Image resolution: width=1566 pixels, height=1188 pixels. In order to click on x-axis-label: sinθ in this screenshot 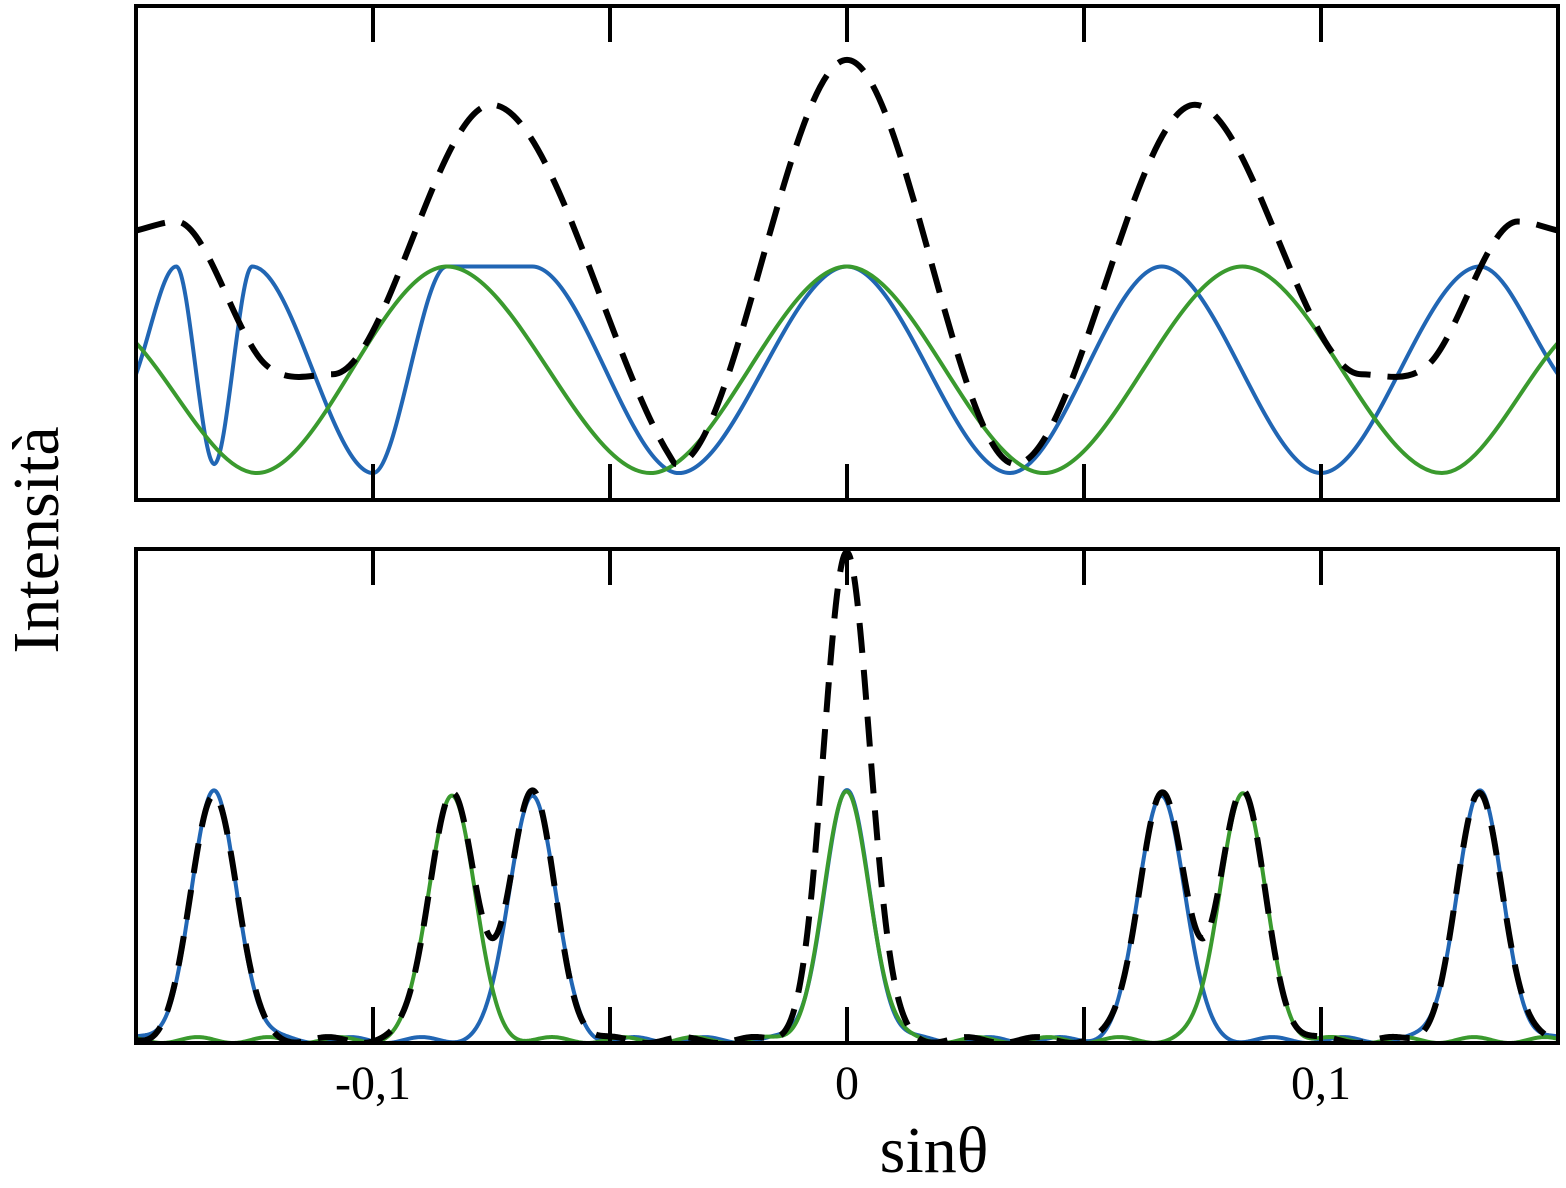, I will do `click(934, 1148)`.